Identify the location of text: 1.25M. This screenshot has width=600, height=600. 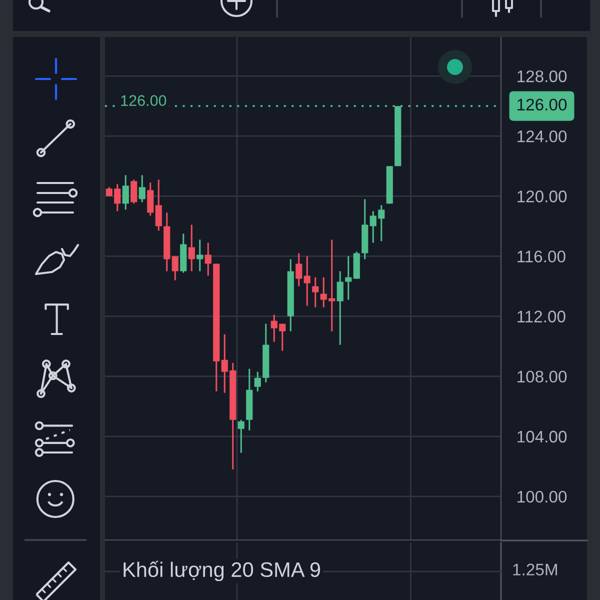
(535, 570).